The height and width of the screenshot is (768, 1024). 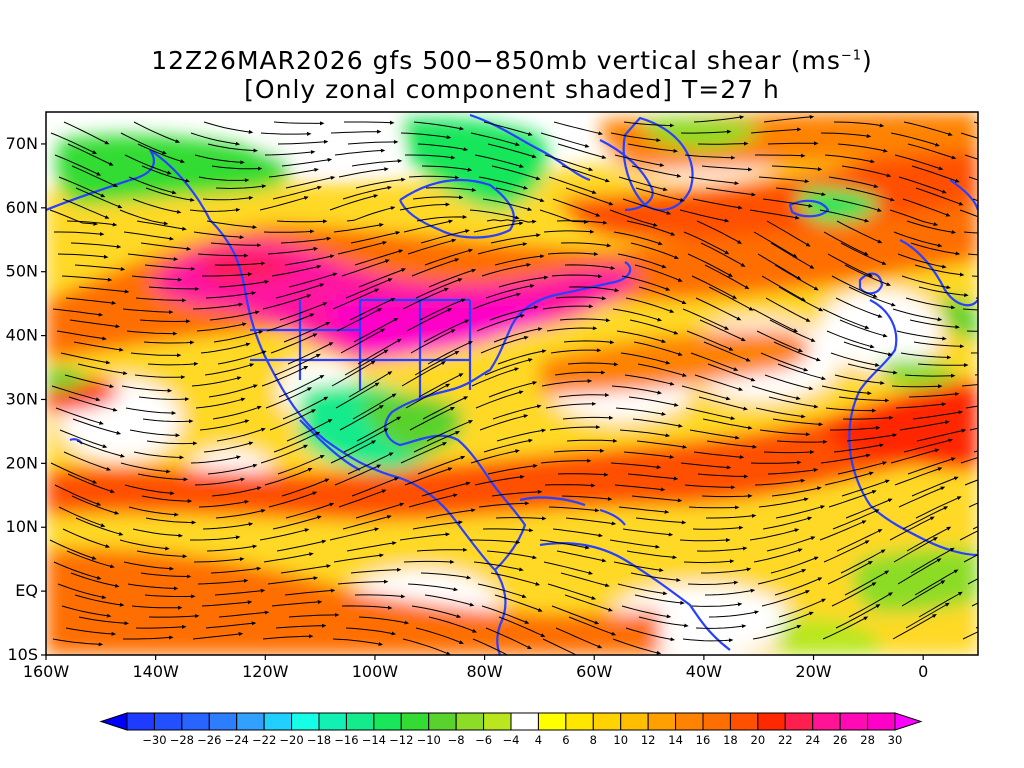 I want to click on lon-tick-label: 20W, so click(x=813, y=671).